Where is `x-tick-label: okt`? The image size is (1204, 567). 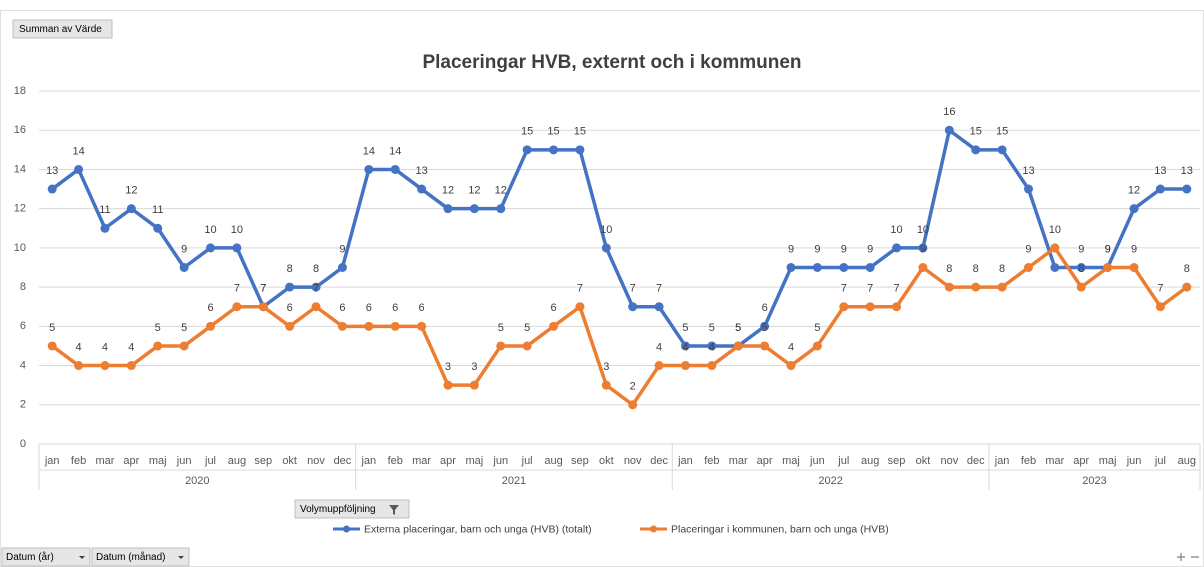 x-tick-label: okt is located at coordinates (923, 461).